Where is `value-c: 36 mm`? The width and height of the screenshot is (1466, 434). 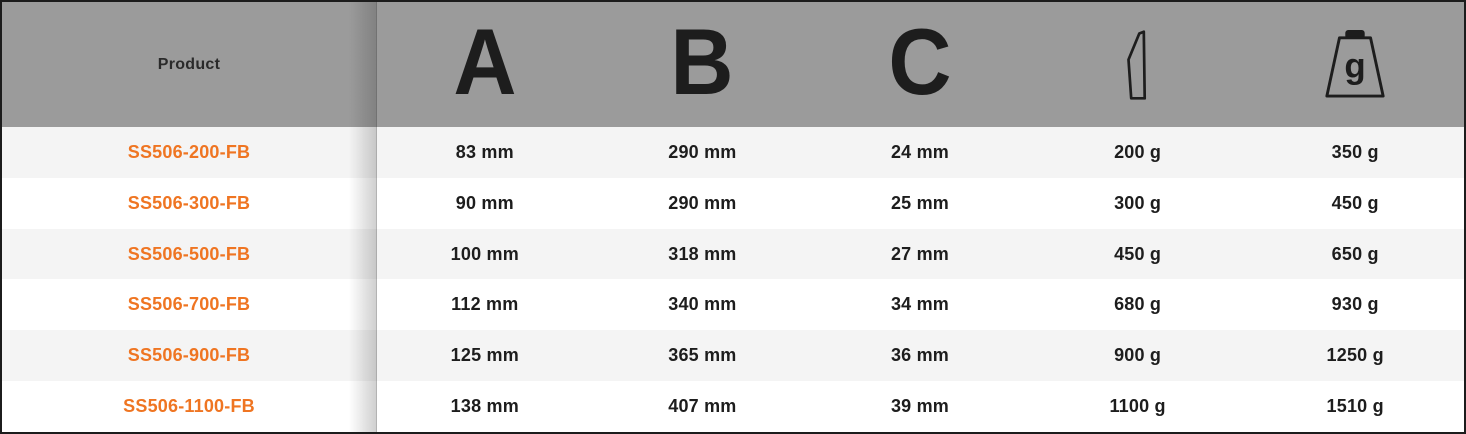
value-c: 36 mm is located at coordinates (919, 355).